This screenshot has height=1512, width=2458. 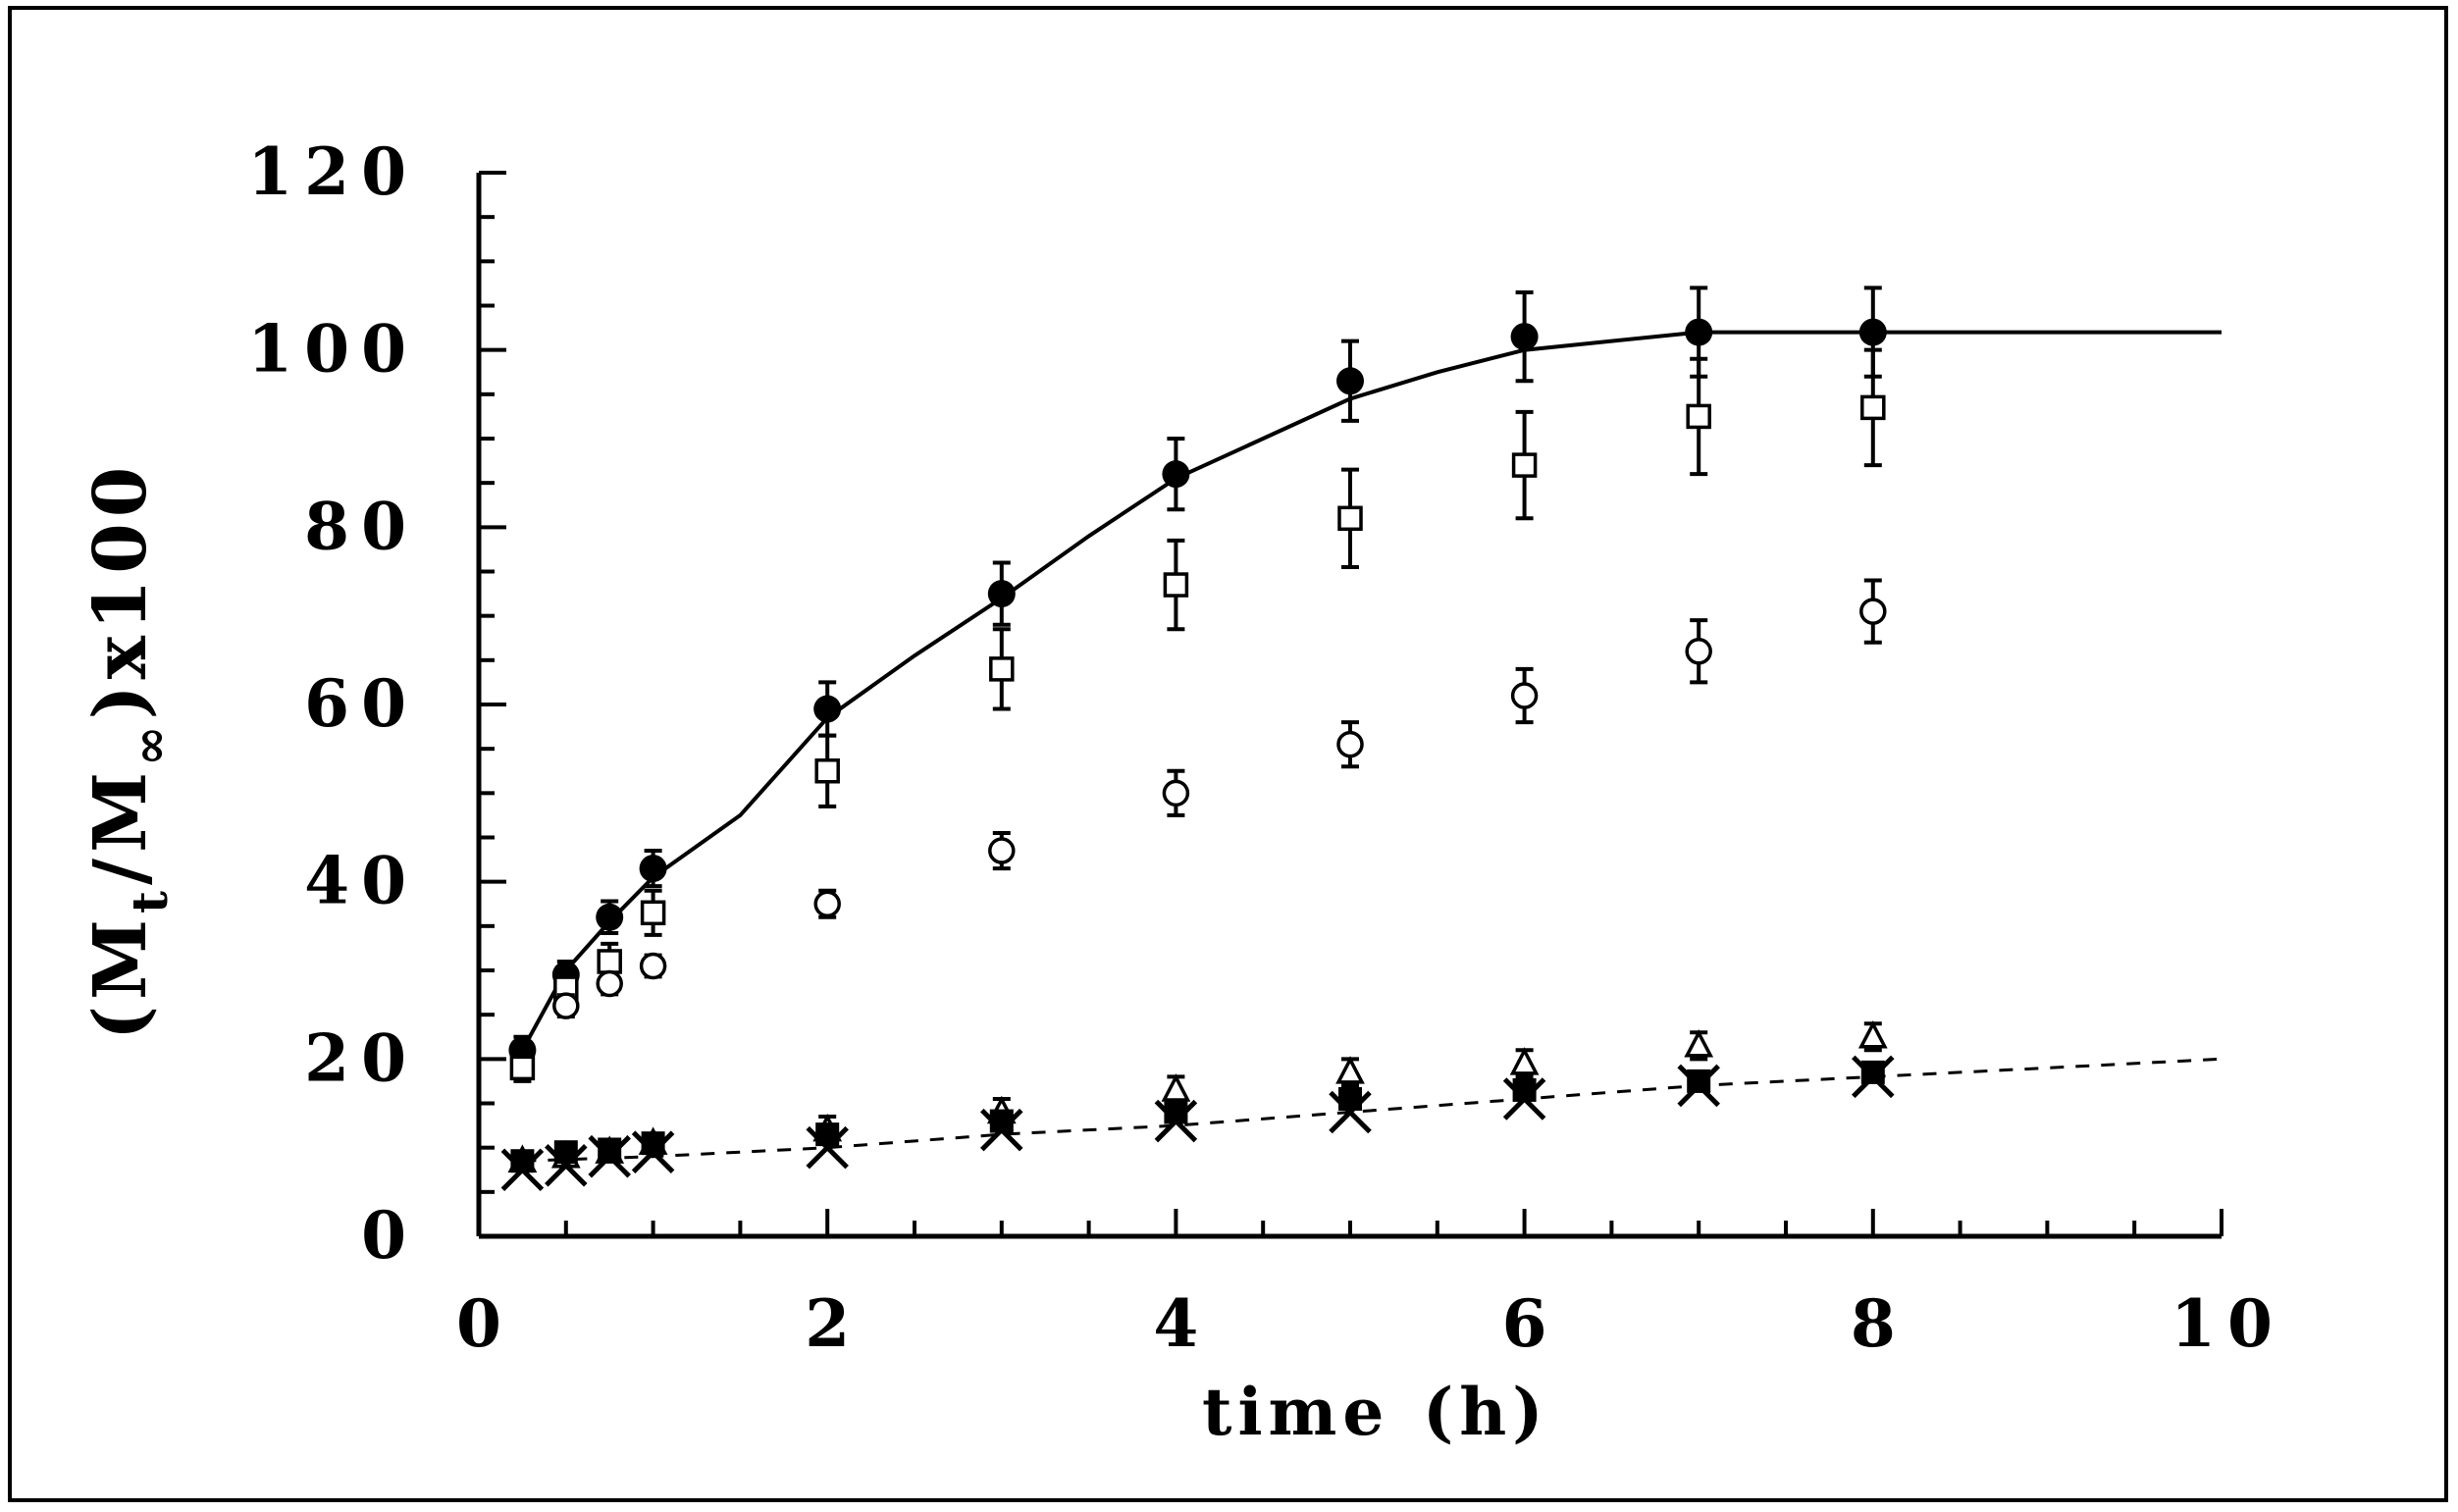 I want to click on x-tick-label: 4, so click(x=1181, y=1324).